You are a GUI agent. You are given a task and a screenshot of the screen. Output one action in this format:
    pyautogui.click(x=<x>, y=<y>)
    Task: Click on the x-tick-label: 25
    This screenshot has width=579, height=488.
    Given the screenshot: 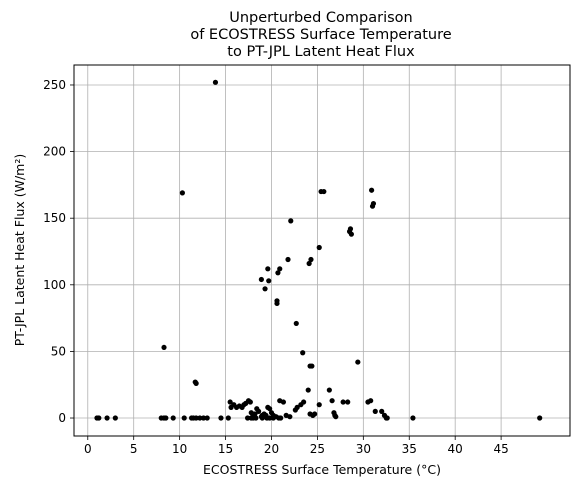 What is the action you would take?
    pyautogui.click(x=317, y=449)
    